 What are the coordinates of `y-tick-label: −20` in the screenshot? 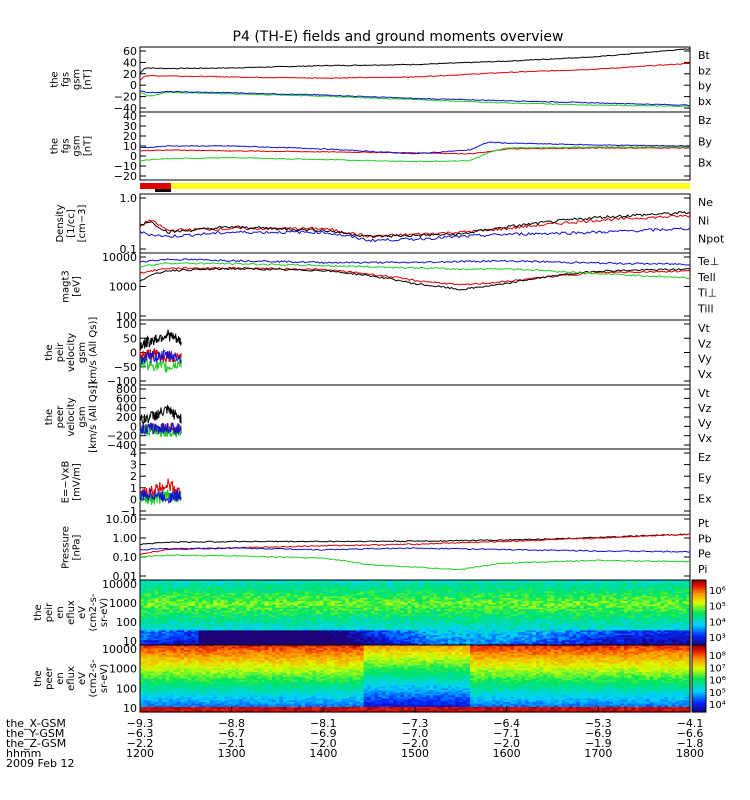 It's located at (125, 97).